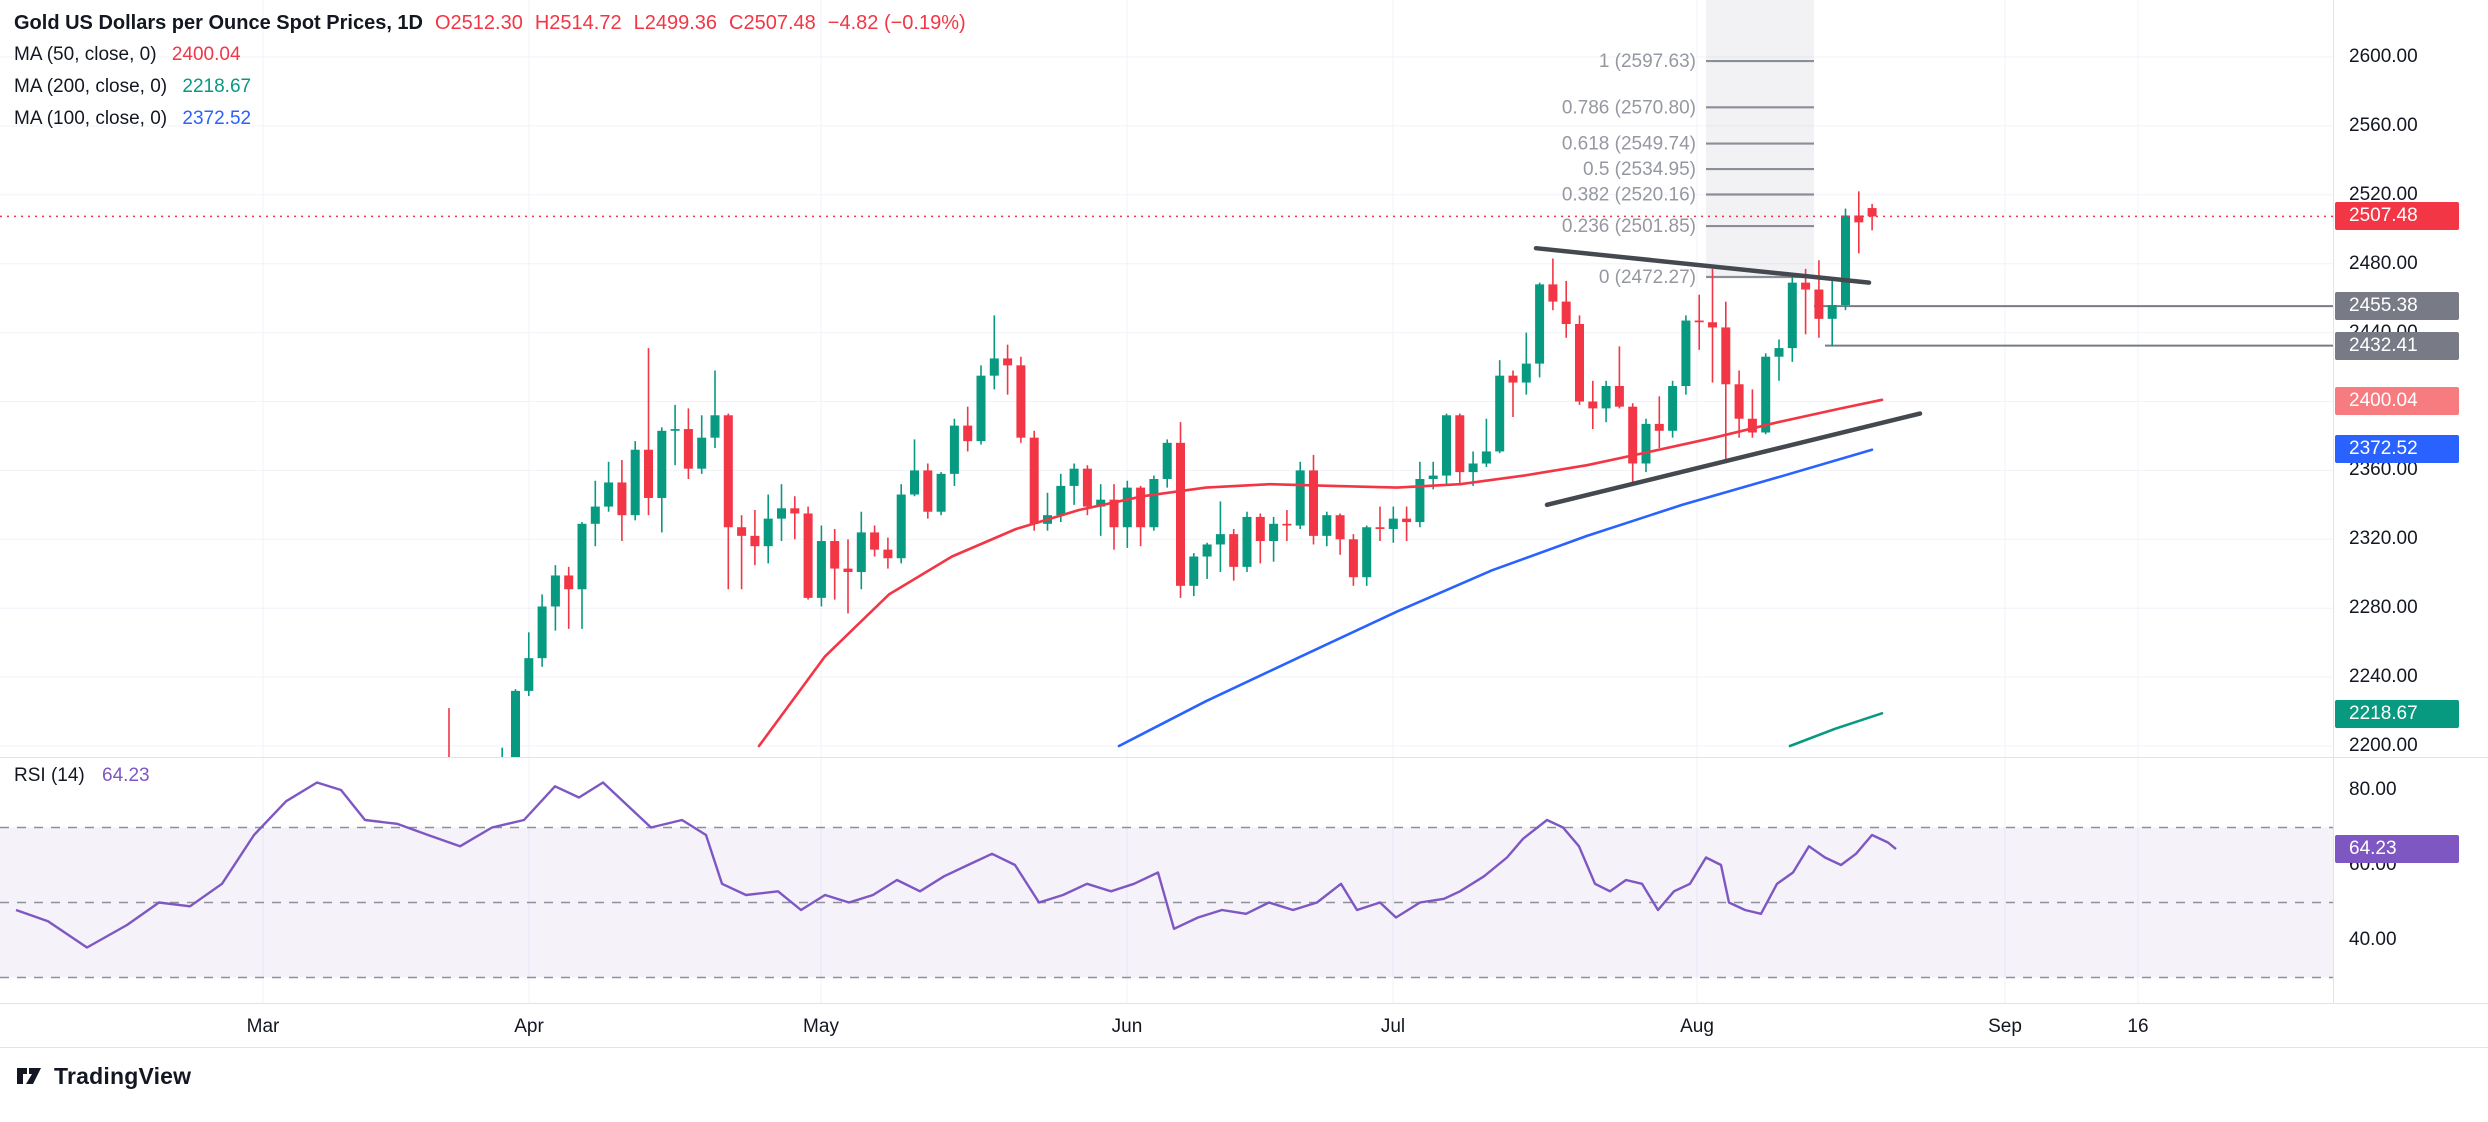 The height and width of the screenshot is (1122, 2488). What do you see at coordinates (1639, 169) in the screenshot?
I see `fib-level-label: 0.5 (2534.95)` at bounding box center [1639, 169].